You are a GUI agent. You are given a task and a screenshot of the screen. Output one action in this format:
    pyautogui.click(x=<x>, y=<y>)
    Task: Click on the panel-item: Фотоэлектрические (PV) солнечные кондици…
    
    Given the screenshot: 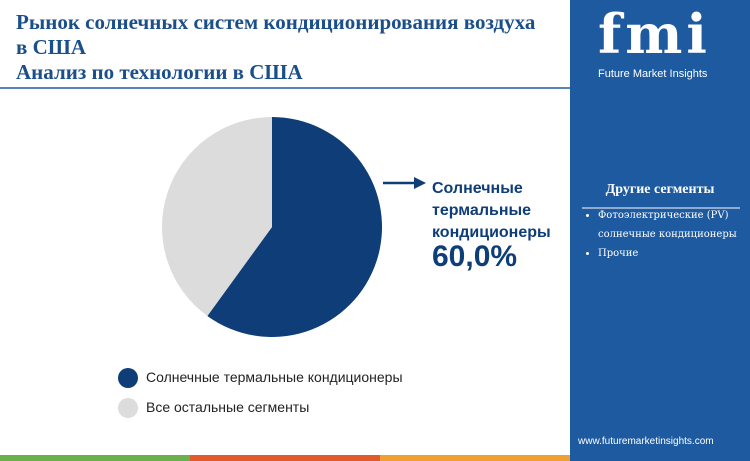 What is the action you would take?
    pyautogui.click(x=673, y=225)
    